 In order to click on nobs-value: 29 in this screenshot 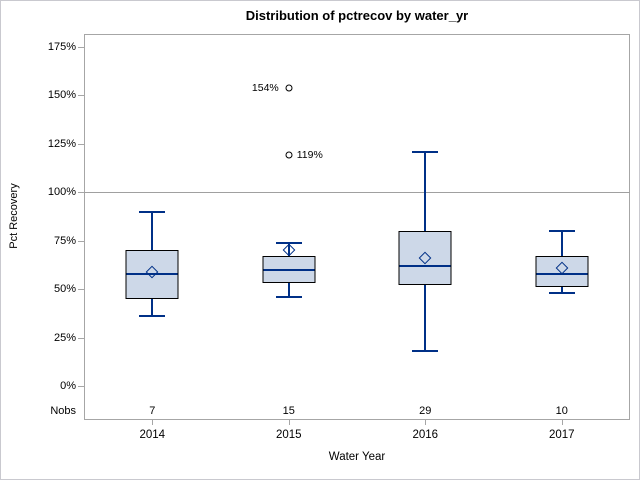, I will do `click(425, 411)`.